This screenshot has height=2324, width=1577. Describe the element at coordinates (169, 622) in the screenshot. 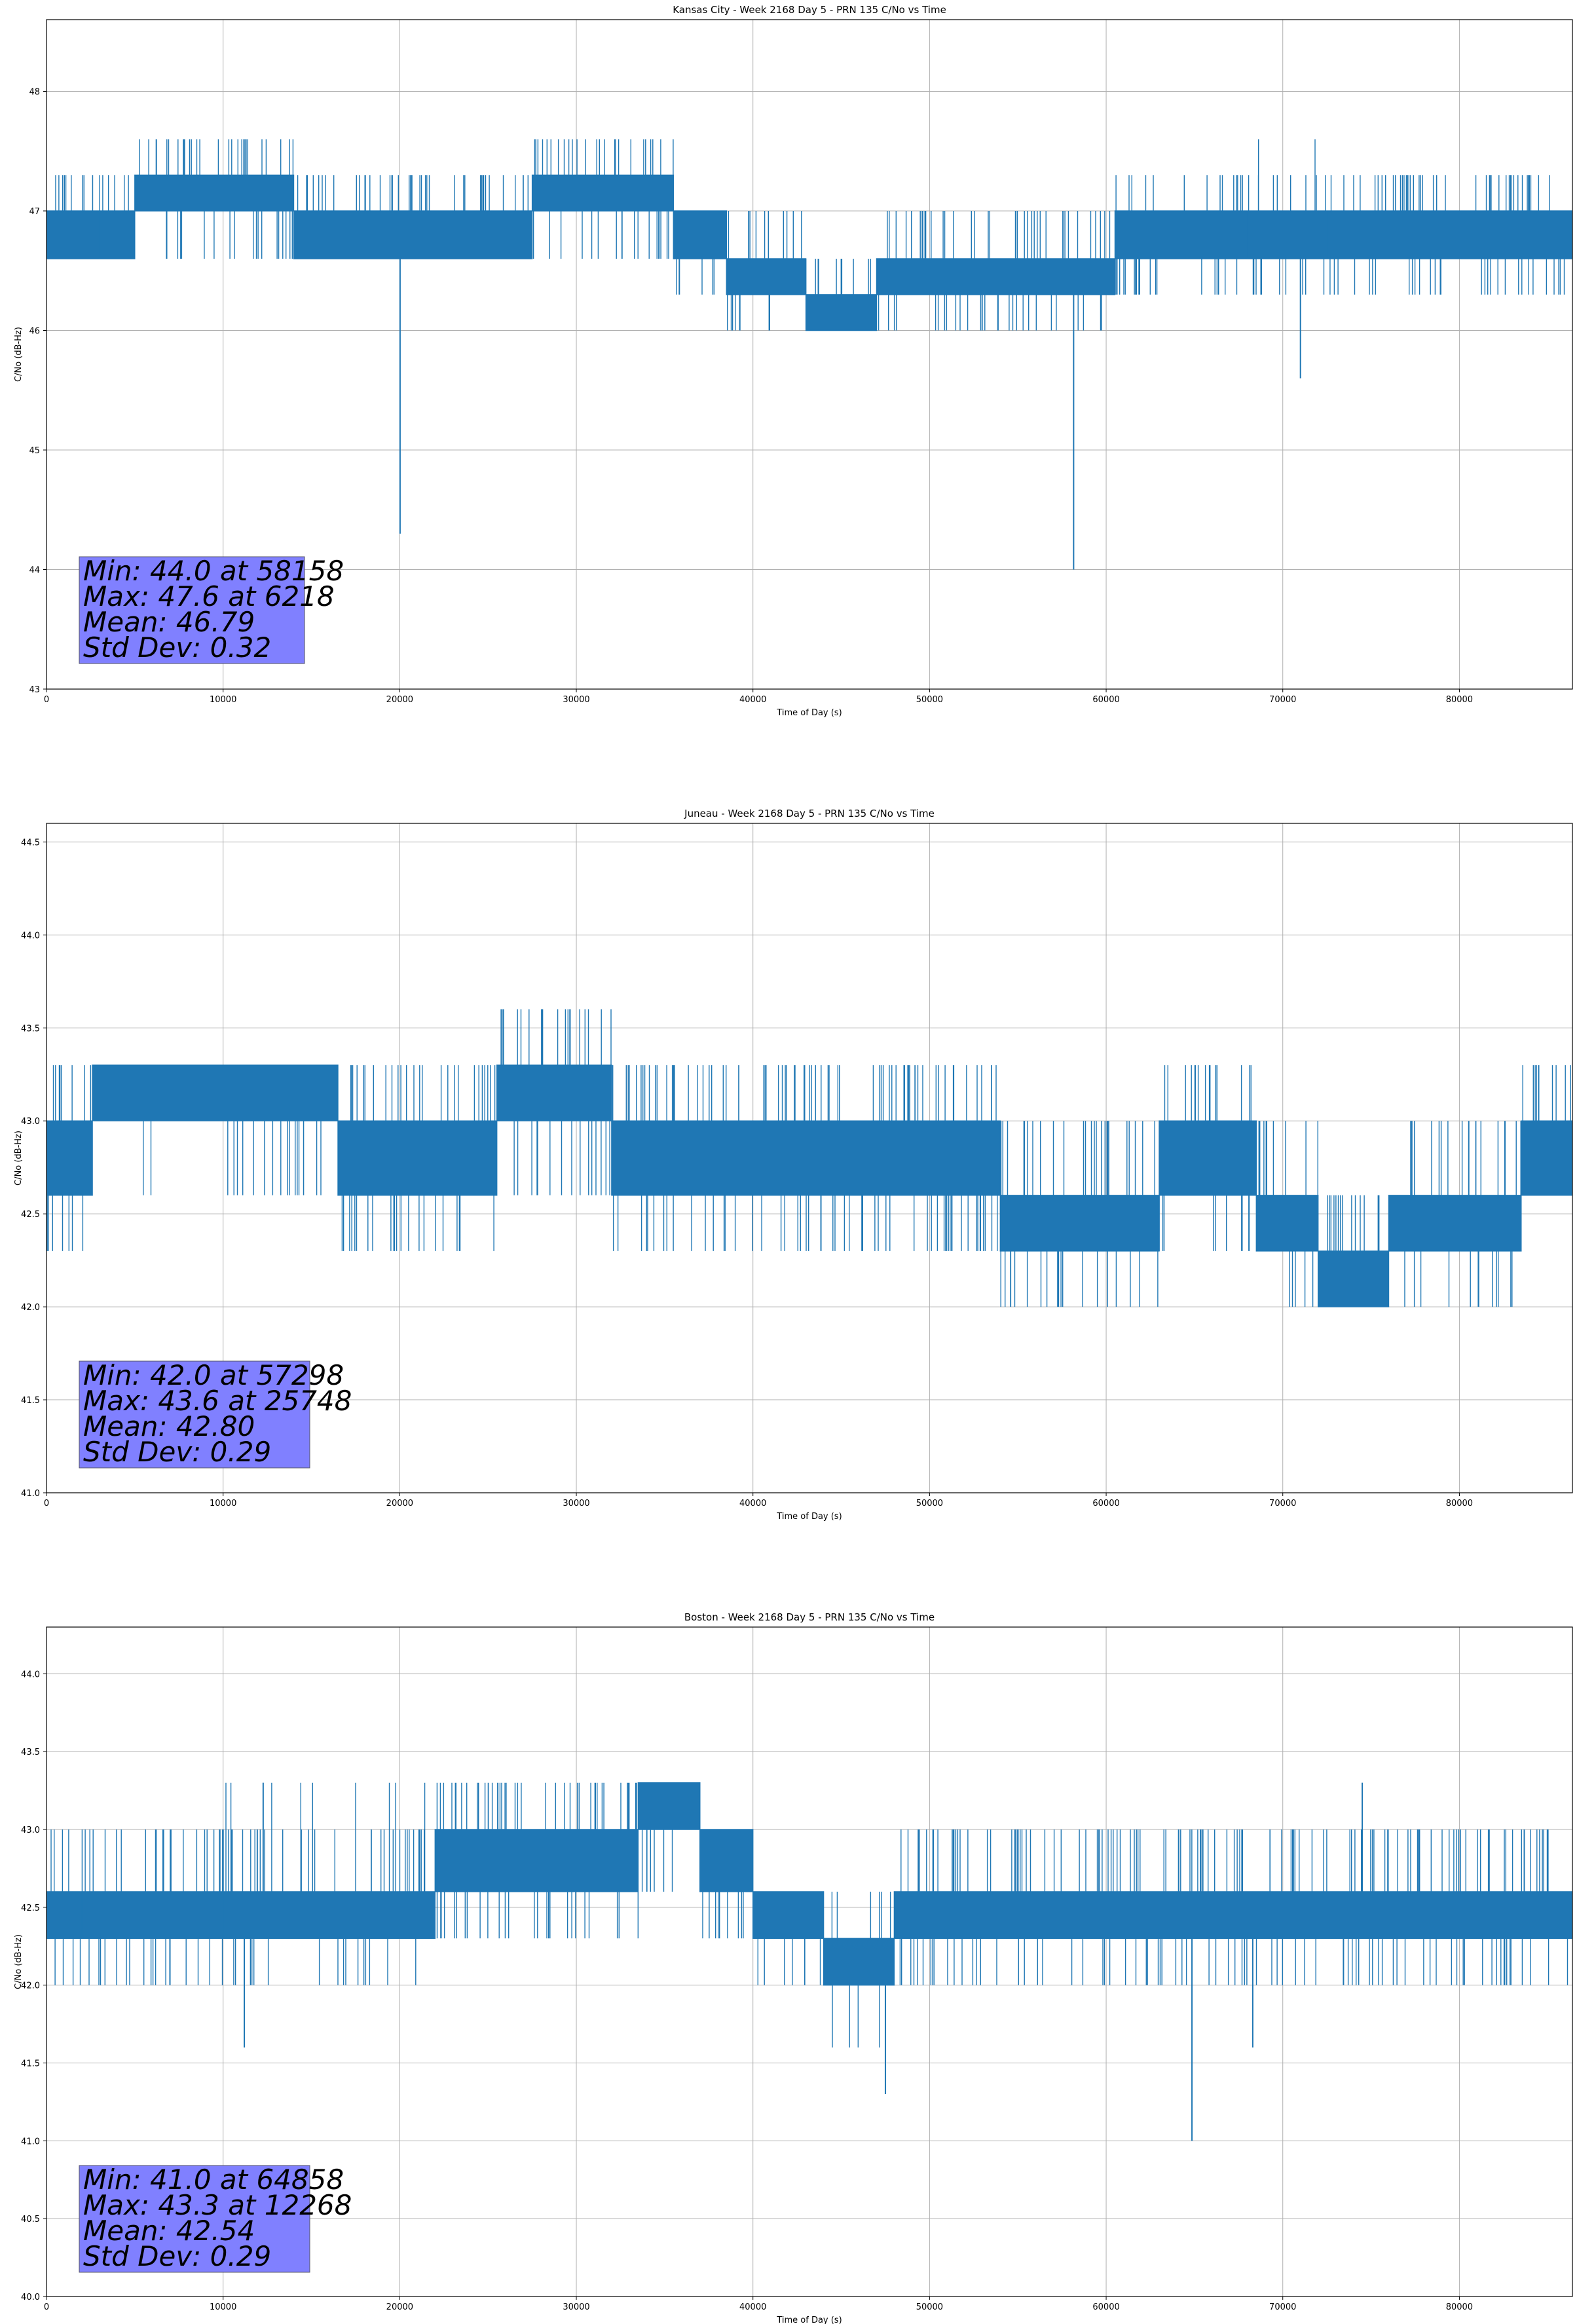

I see `stats-mean: Mean: 46.79` at that location.